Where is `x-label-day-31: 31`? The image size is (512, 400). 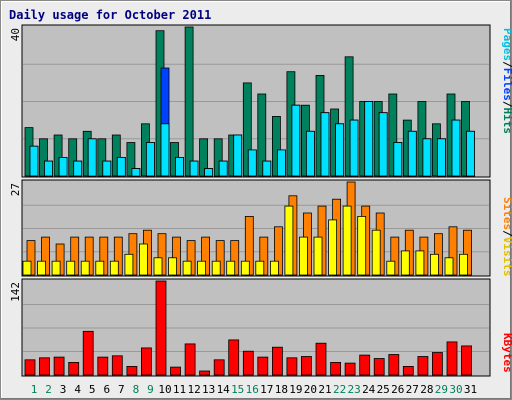 x-label-day-31: 31 is located at coordinates (470, 389).